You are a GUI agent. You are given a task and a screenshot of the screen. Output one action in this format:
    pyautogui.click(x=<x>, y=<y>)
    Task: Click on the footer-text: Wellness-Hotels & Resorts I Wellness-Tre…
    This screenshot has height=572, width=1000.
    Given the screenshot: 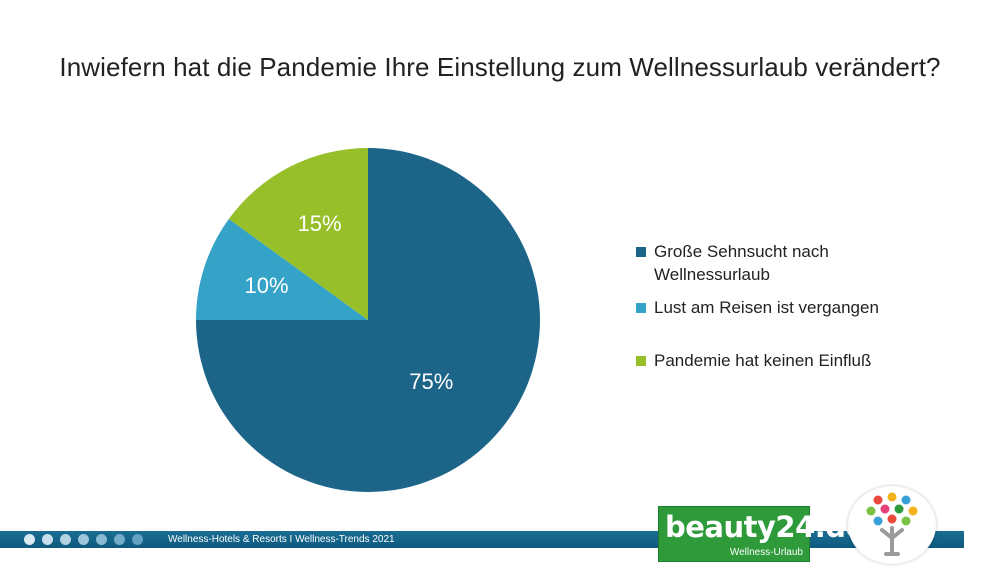 What is the action you would take?
    pyautogui.click(x=281, y=539)
    